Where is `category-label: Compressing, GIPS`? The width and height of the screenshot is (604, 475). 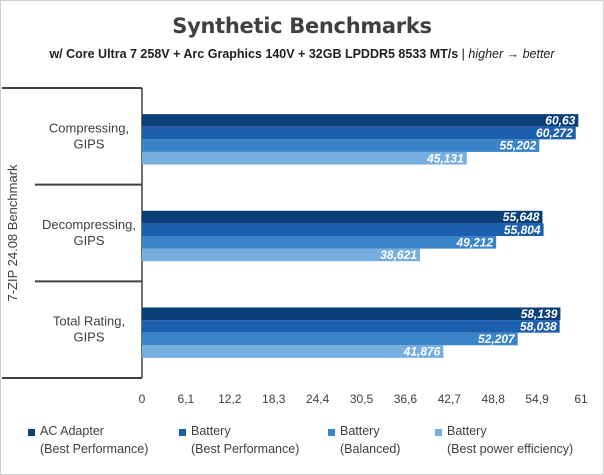
category-label: Compressing, GIPS is located at coordinates (89, 135).